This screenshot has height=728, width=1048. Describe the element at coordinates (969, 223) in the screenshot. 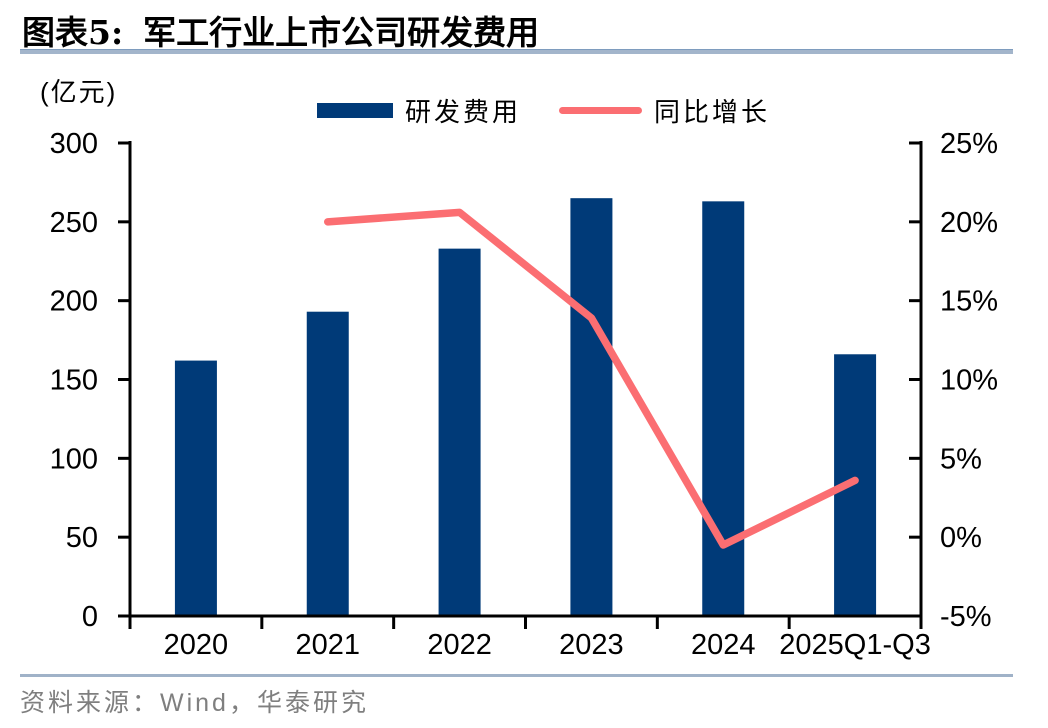

I see `right-axis-tick-label: 20%` at that location.